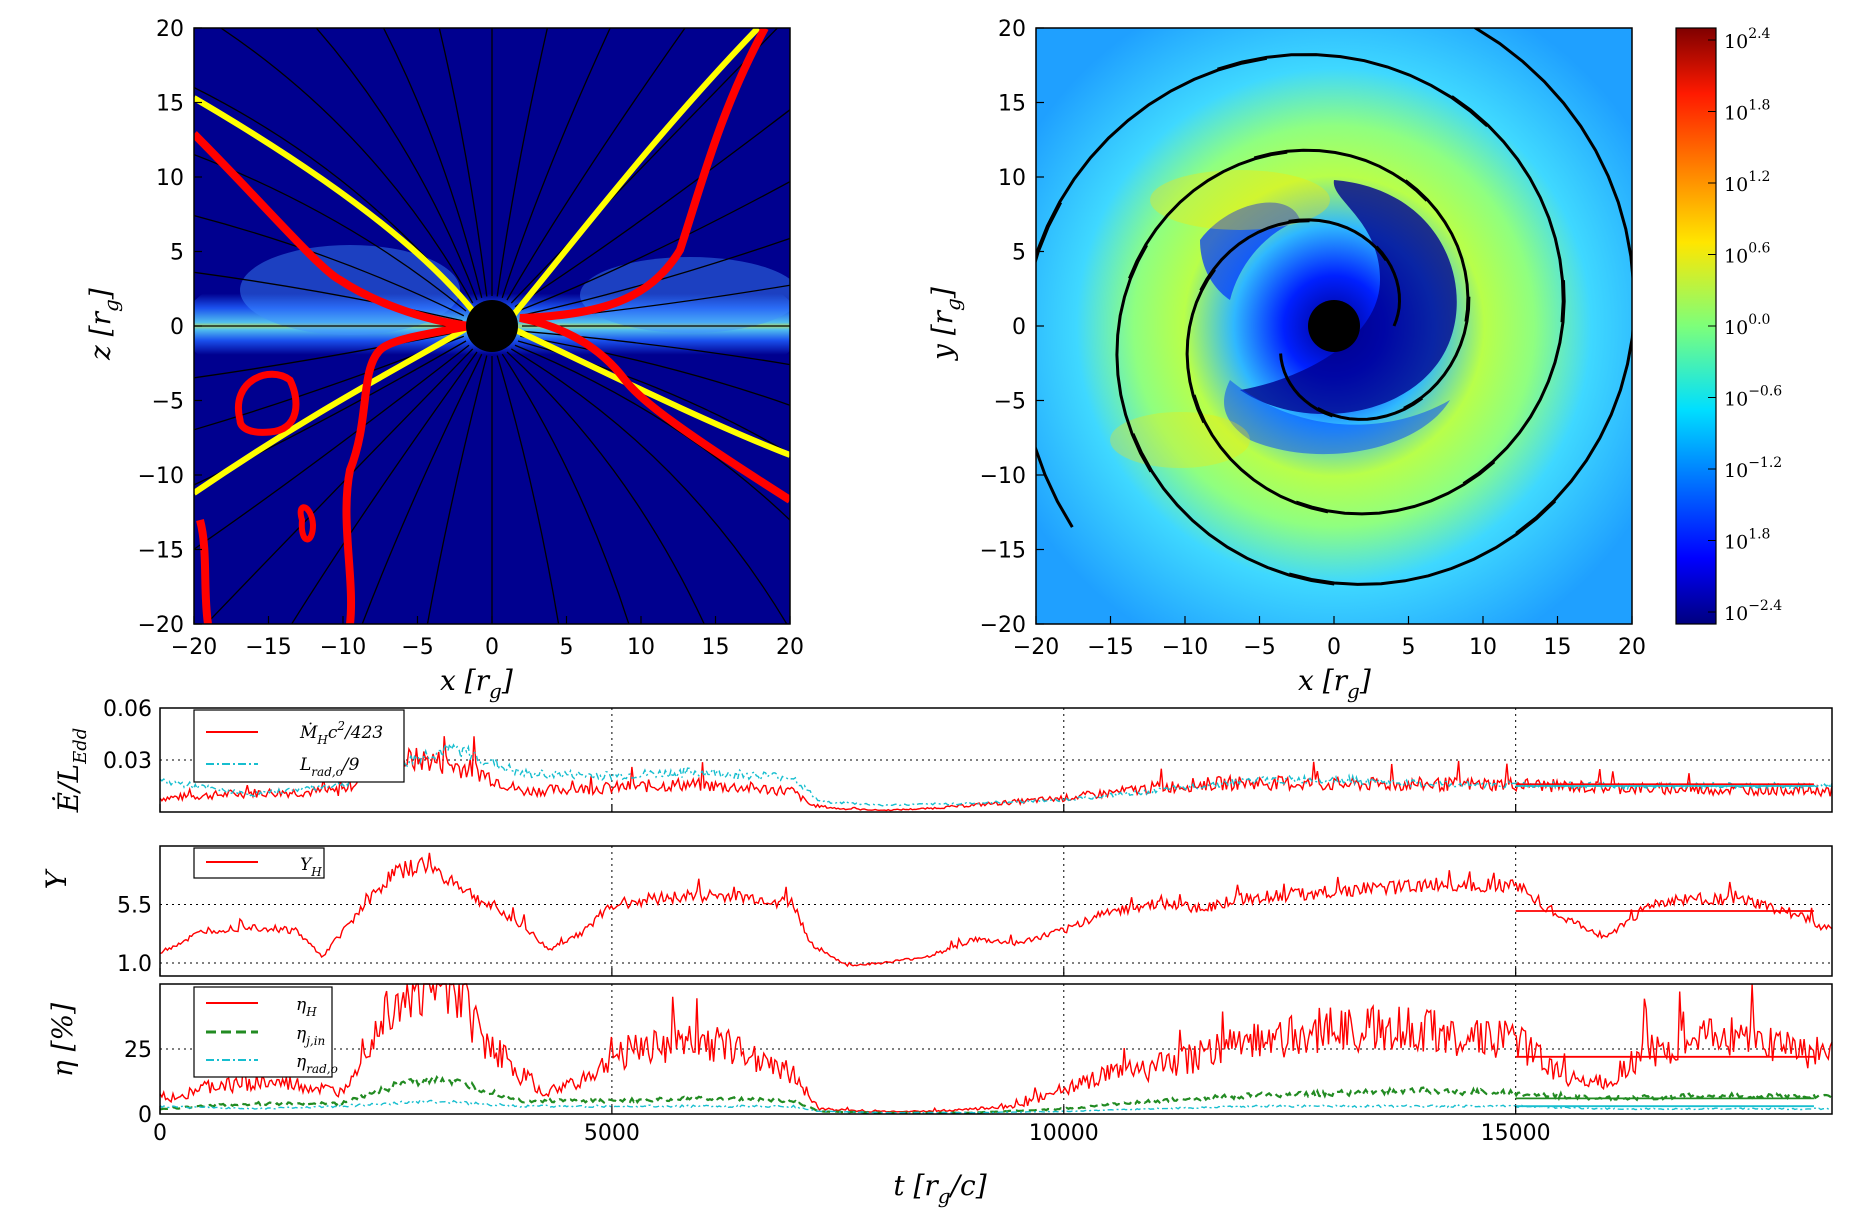  What do you see at coordinates (1012, 104) in the screenshot?
I see `xy-ytick-label: 15` at bounding box center [1012, 104].